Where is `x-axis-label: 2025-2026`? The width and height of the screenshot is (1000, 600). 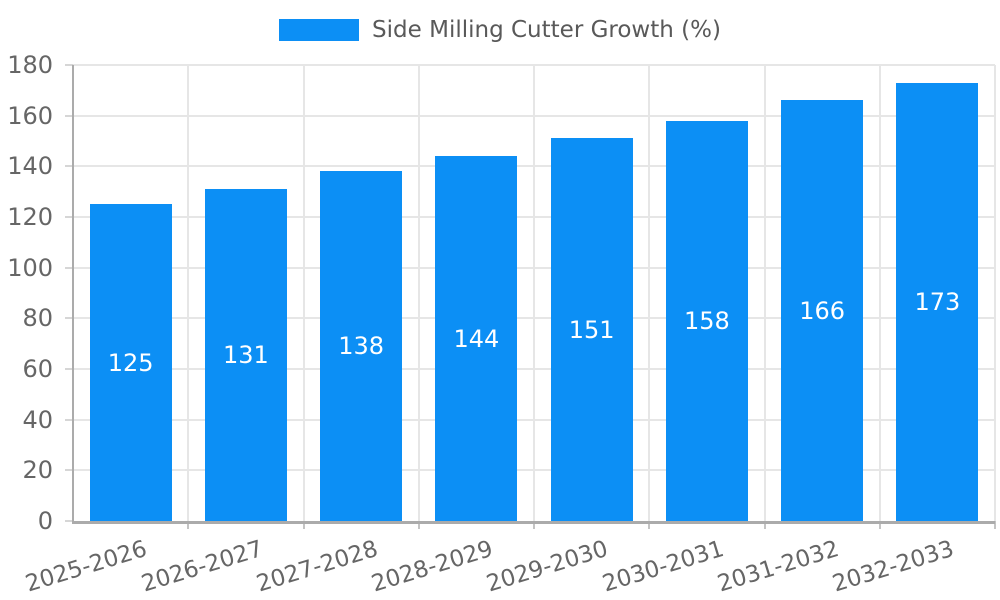
x-axis-label: 2025-2026 is located at coordinates (86, 567).